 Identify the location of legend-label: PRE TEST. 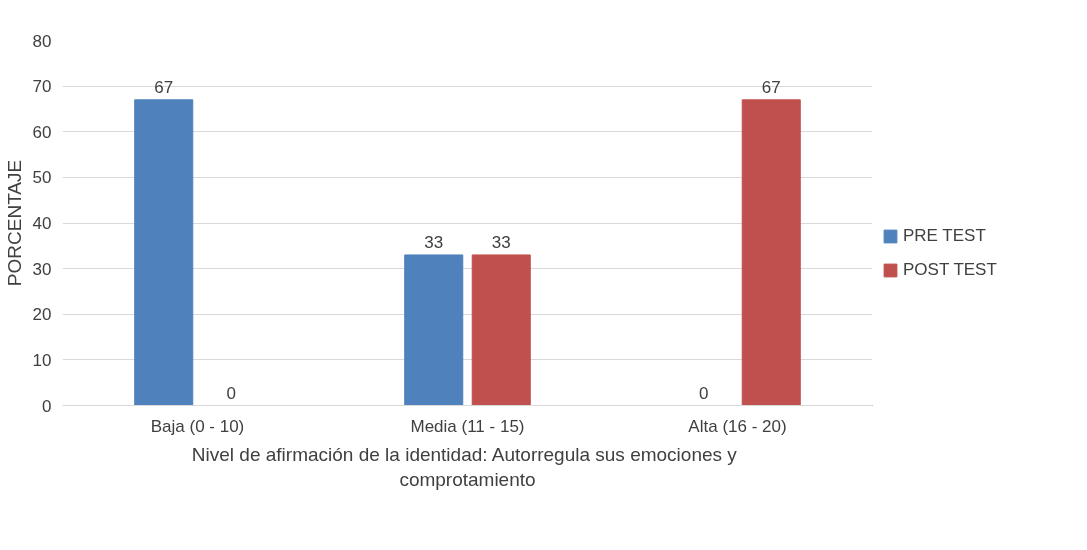
(944, 236).